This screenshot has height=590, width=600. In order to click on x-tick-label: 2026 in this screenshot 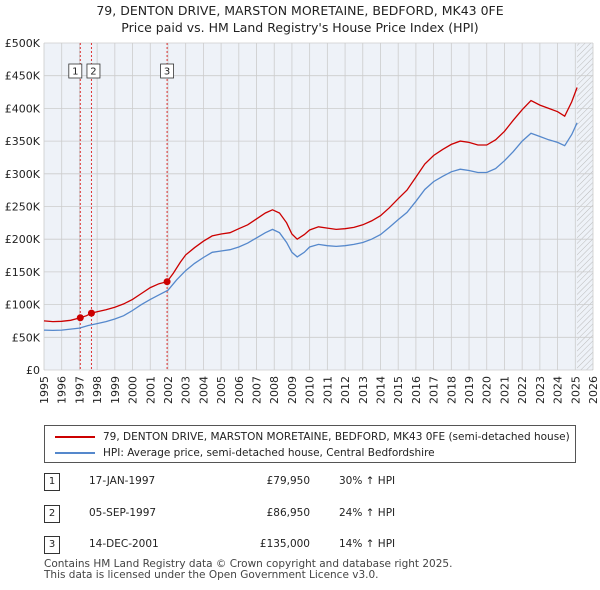, I will do `click(593, 390)`.